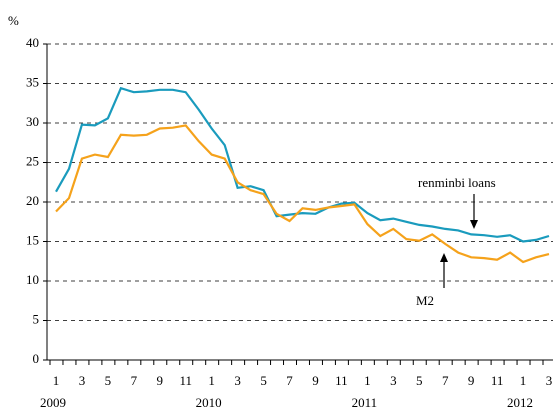 Image resolution: width=555 pixels, height=412 pixels. What do you see at coordinates (365, 402) in the screenshot?
I see `year-label: 2011` at bounding box center [365, 402].